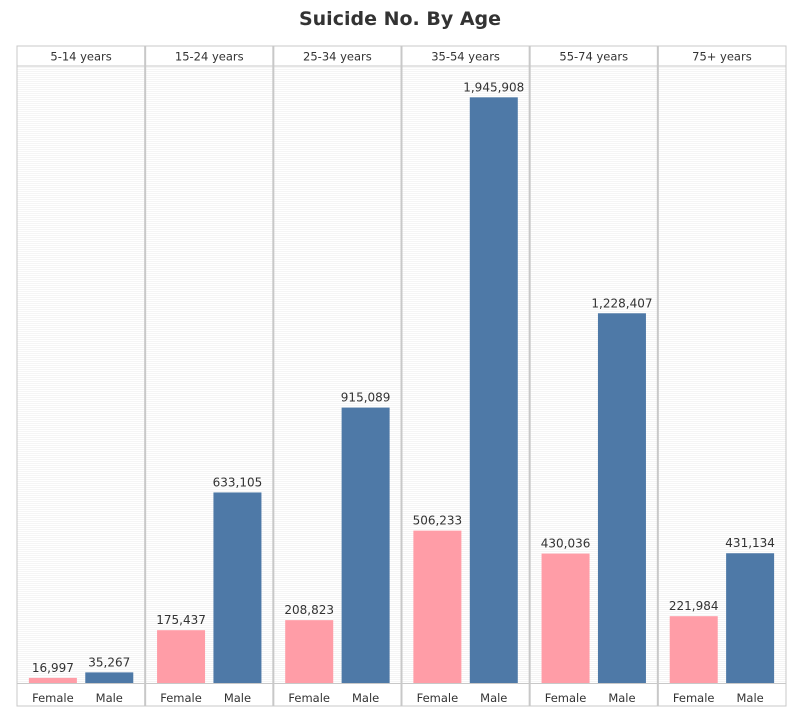 The width and height of the screenshot is (800, 713). What do you see at coordinates (493, 87) in the screenshot?
I see `data-label: 1,945,908` at bounding box center [493, 87].